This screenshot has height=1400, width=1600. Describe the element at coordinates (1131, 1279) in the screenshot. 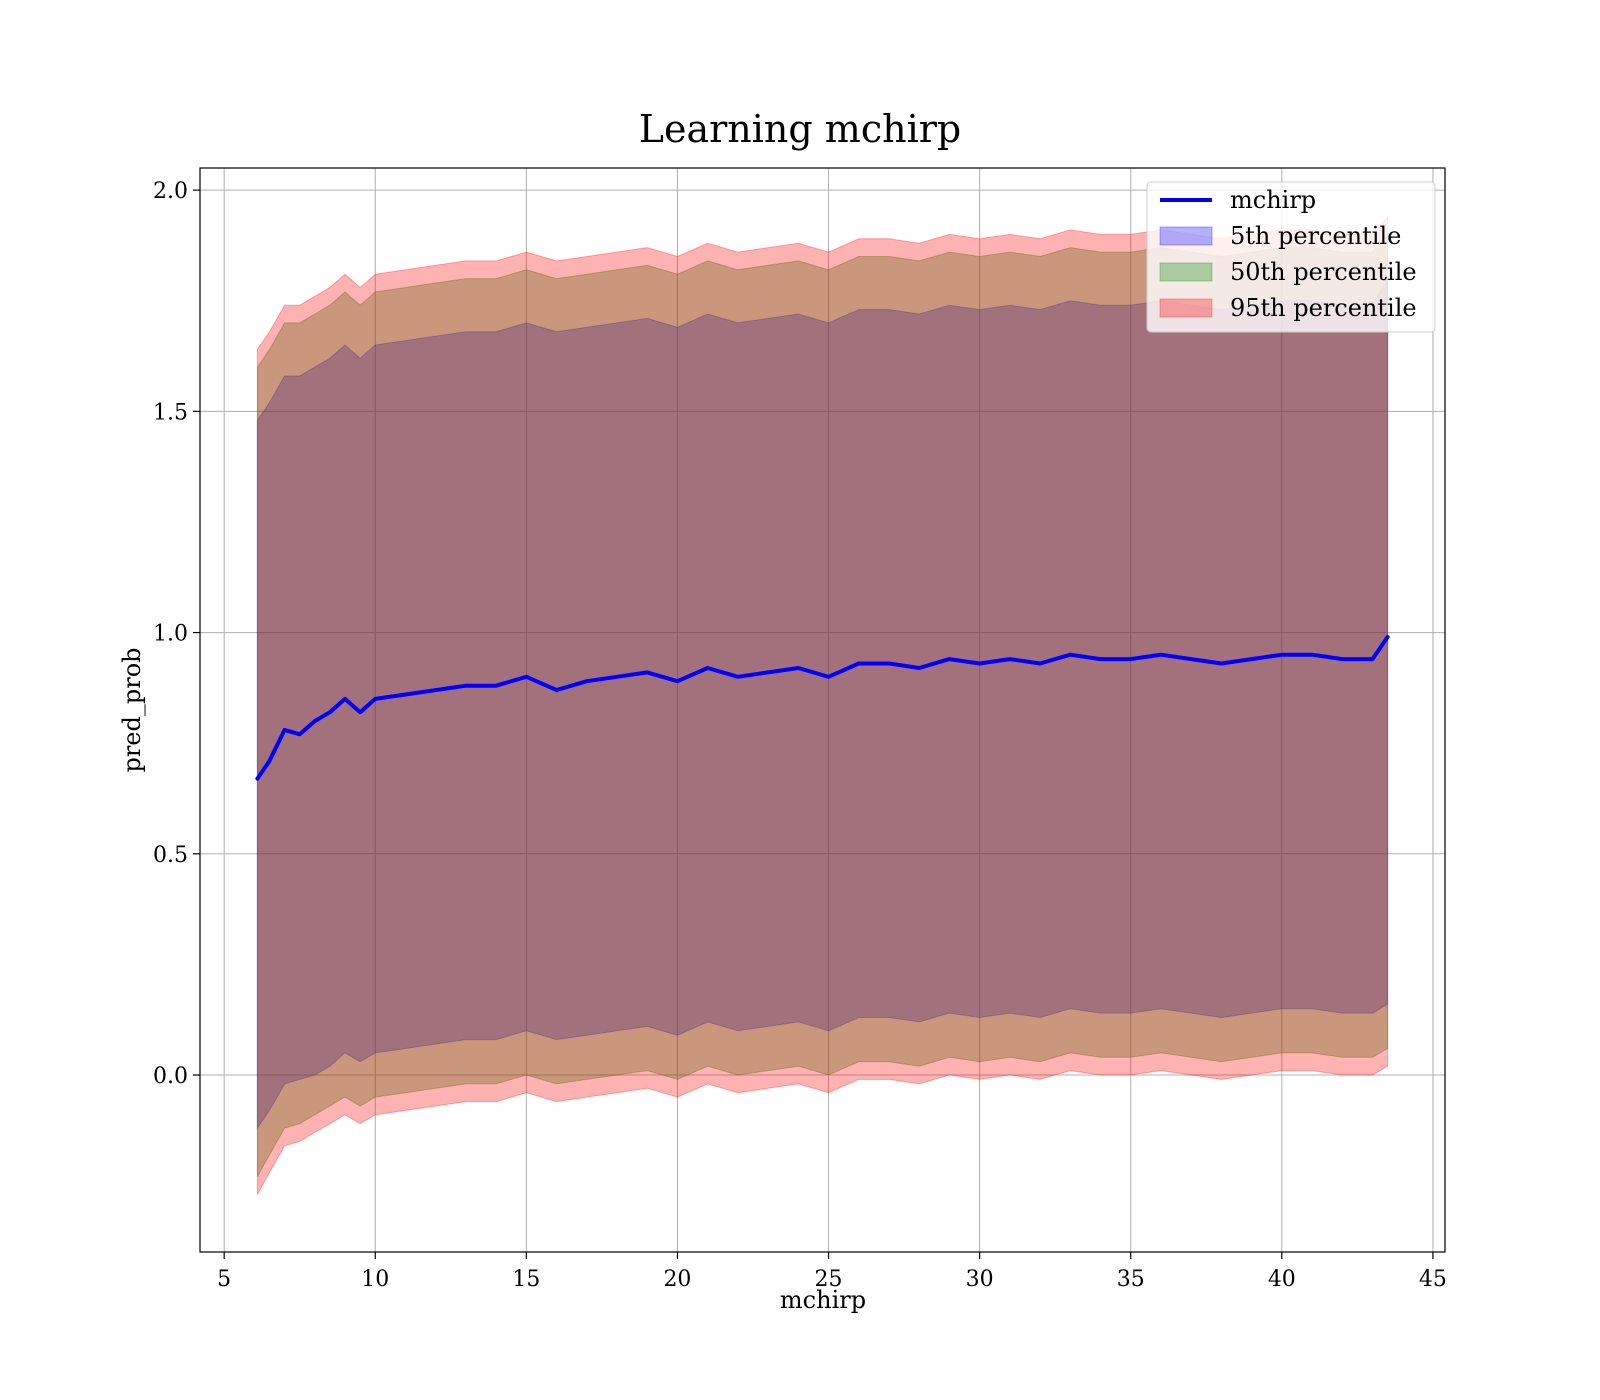

I see `x-tick-label: 35` at that location.